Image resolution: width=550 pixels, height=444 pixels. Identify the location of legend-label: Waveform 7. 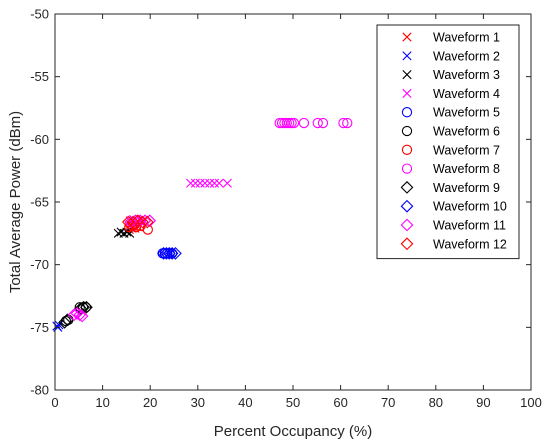
(466, 150).